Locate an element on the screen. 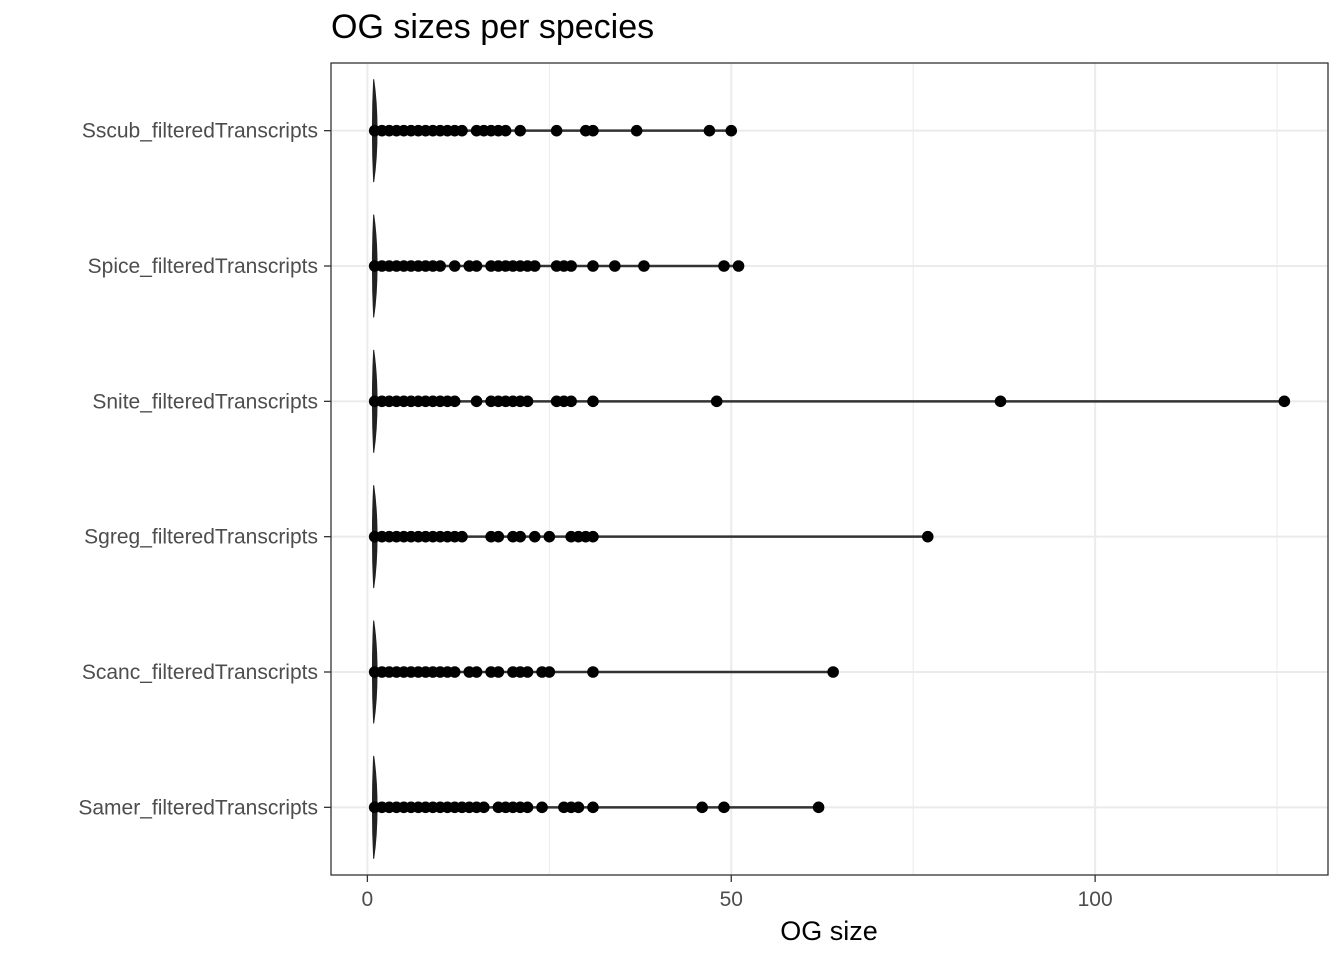 The width and height of the screenshot is (1344, 960). x-tick-label: 100 is located at coordinates (1095, 899).